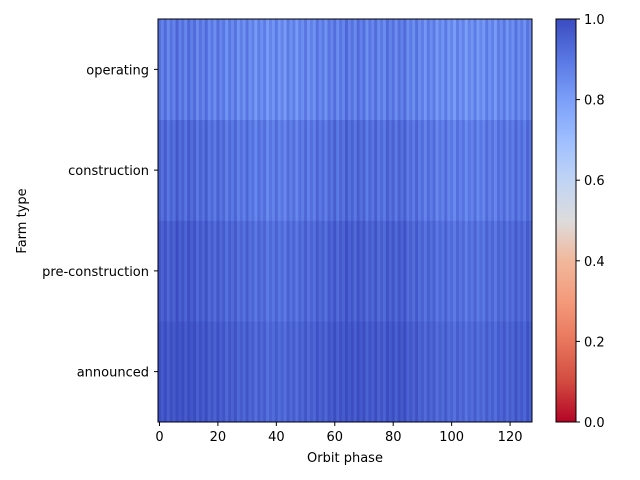 This screenshot has width=640, height=480. Describe the element at coordinates (594, 342) in the screenshot. I see `colorbar-tick-label: 0.2` at that location.